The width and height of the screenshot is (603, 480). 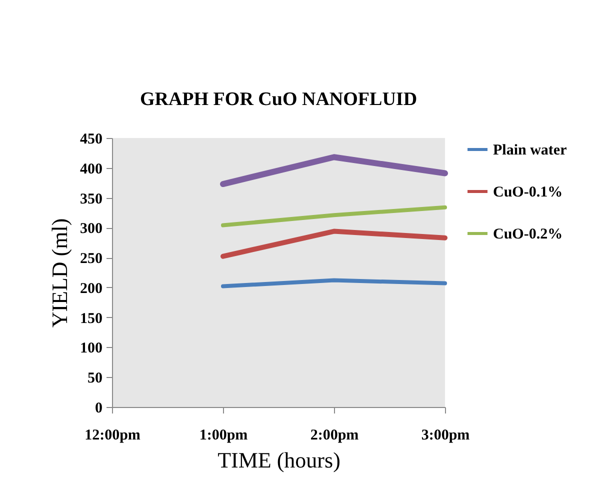 I want to click on y-tick-label: 450, so click(x=91, y=140).